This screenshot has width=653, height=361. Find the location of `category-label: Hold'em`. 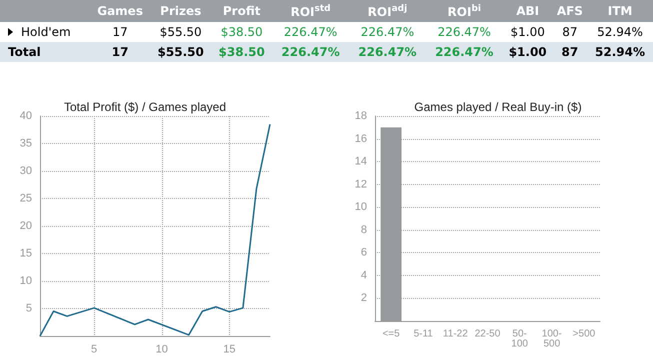

category-label: Hold'em is located at coordinates (46, 32).